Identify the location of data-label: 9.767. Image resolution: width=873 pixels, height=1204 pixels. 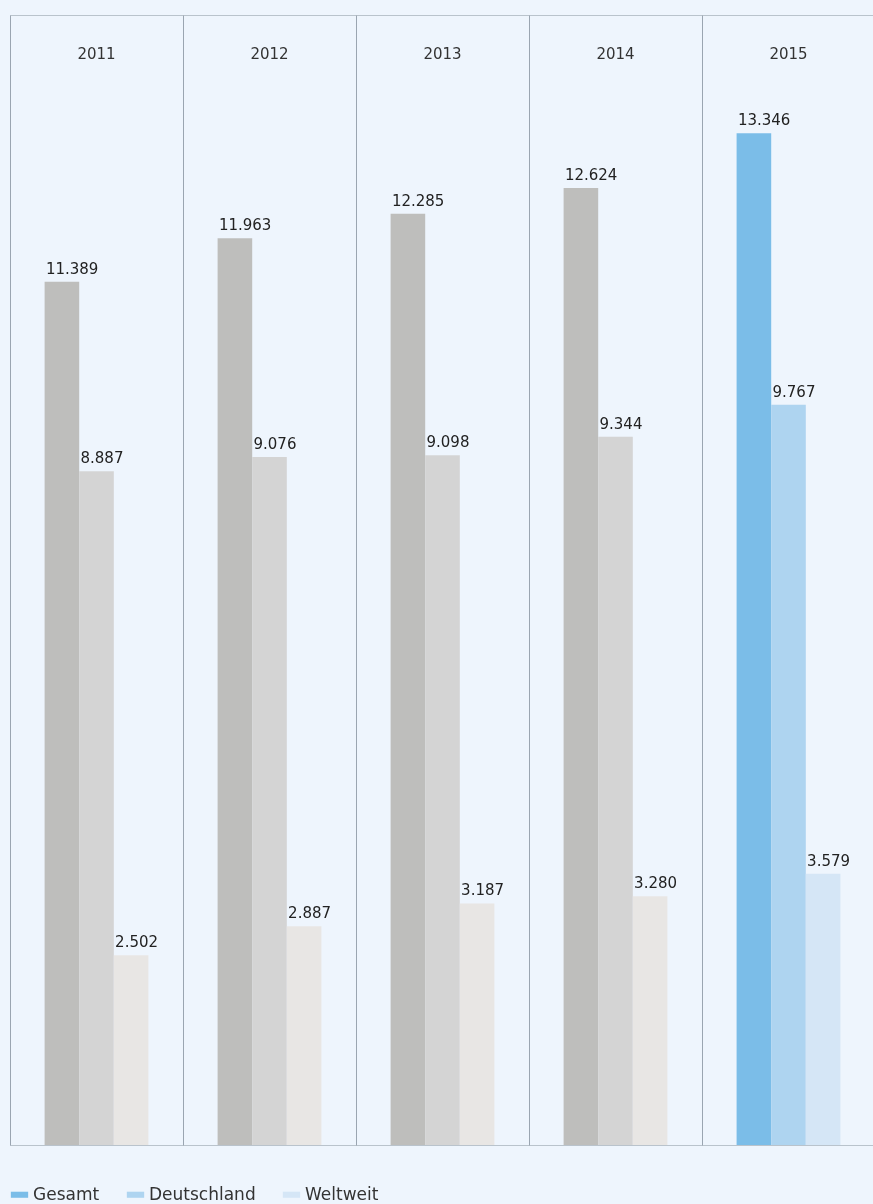
(794, 391).